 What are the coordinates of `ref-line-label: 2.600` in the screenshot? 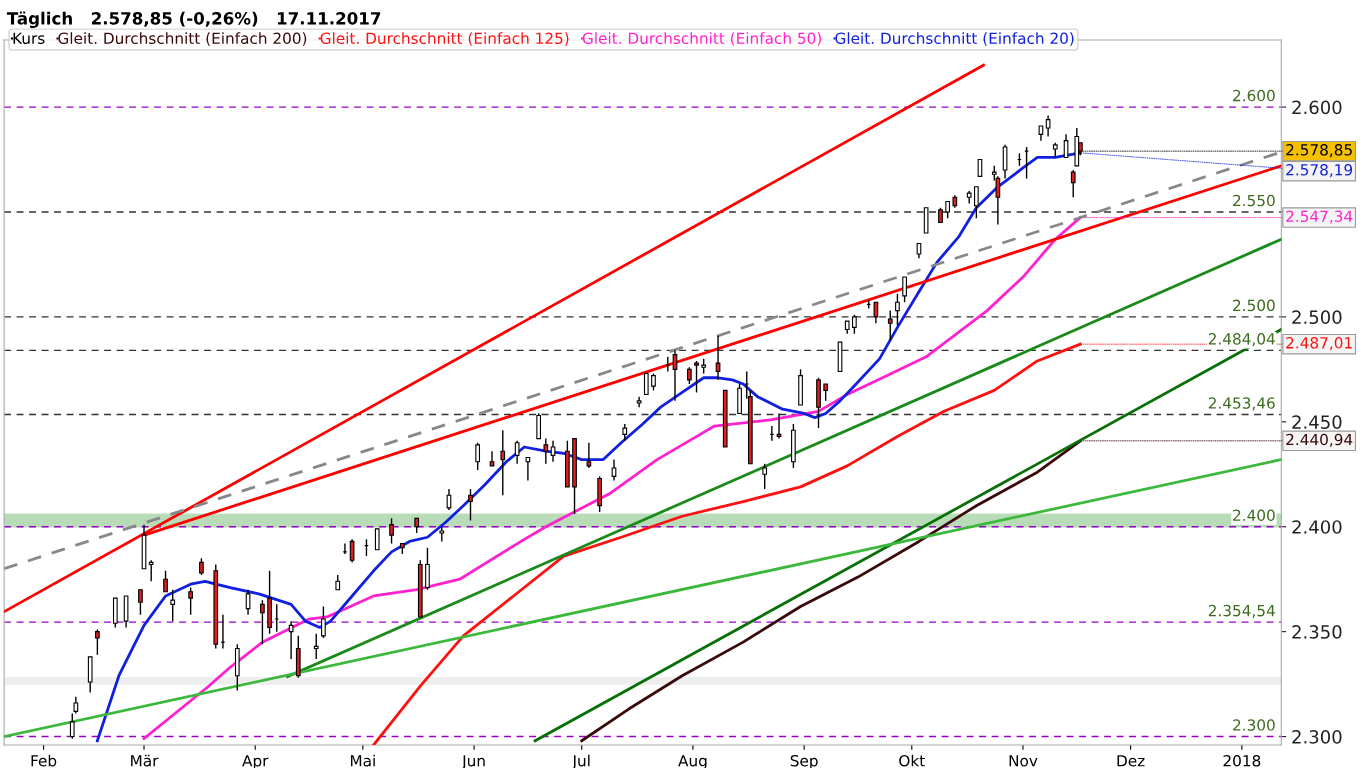 It's located at (1254, 95).